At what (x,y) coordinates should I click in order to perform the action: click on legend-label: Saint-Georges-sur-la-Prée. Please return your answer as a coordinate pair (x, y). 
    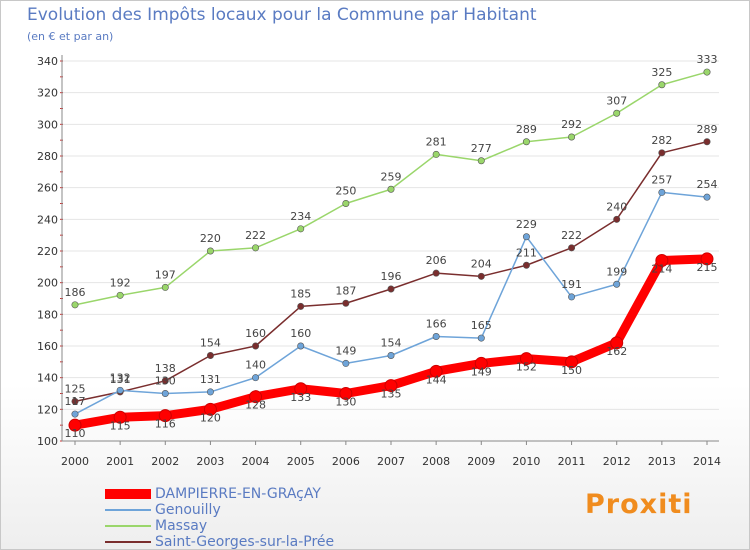
    Looking at the image, I should click on (245, 542).